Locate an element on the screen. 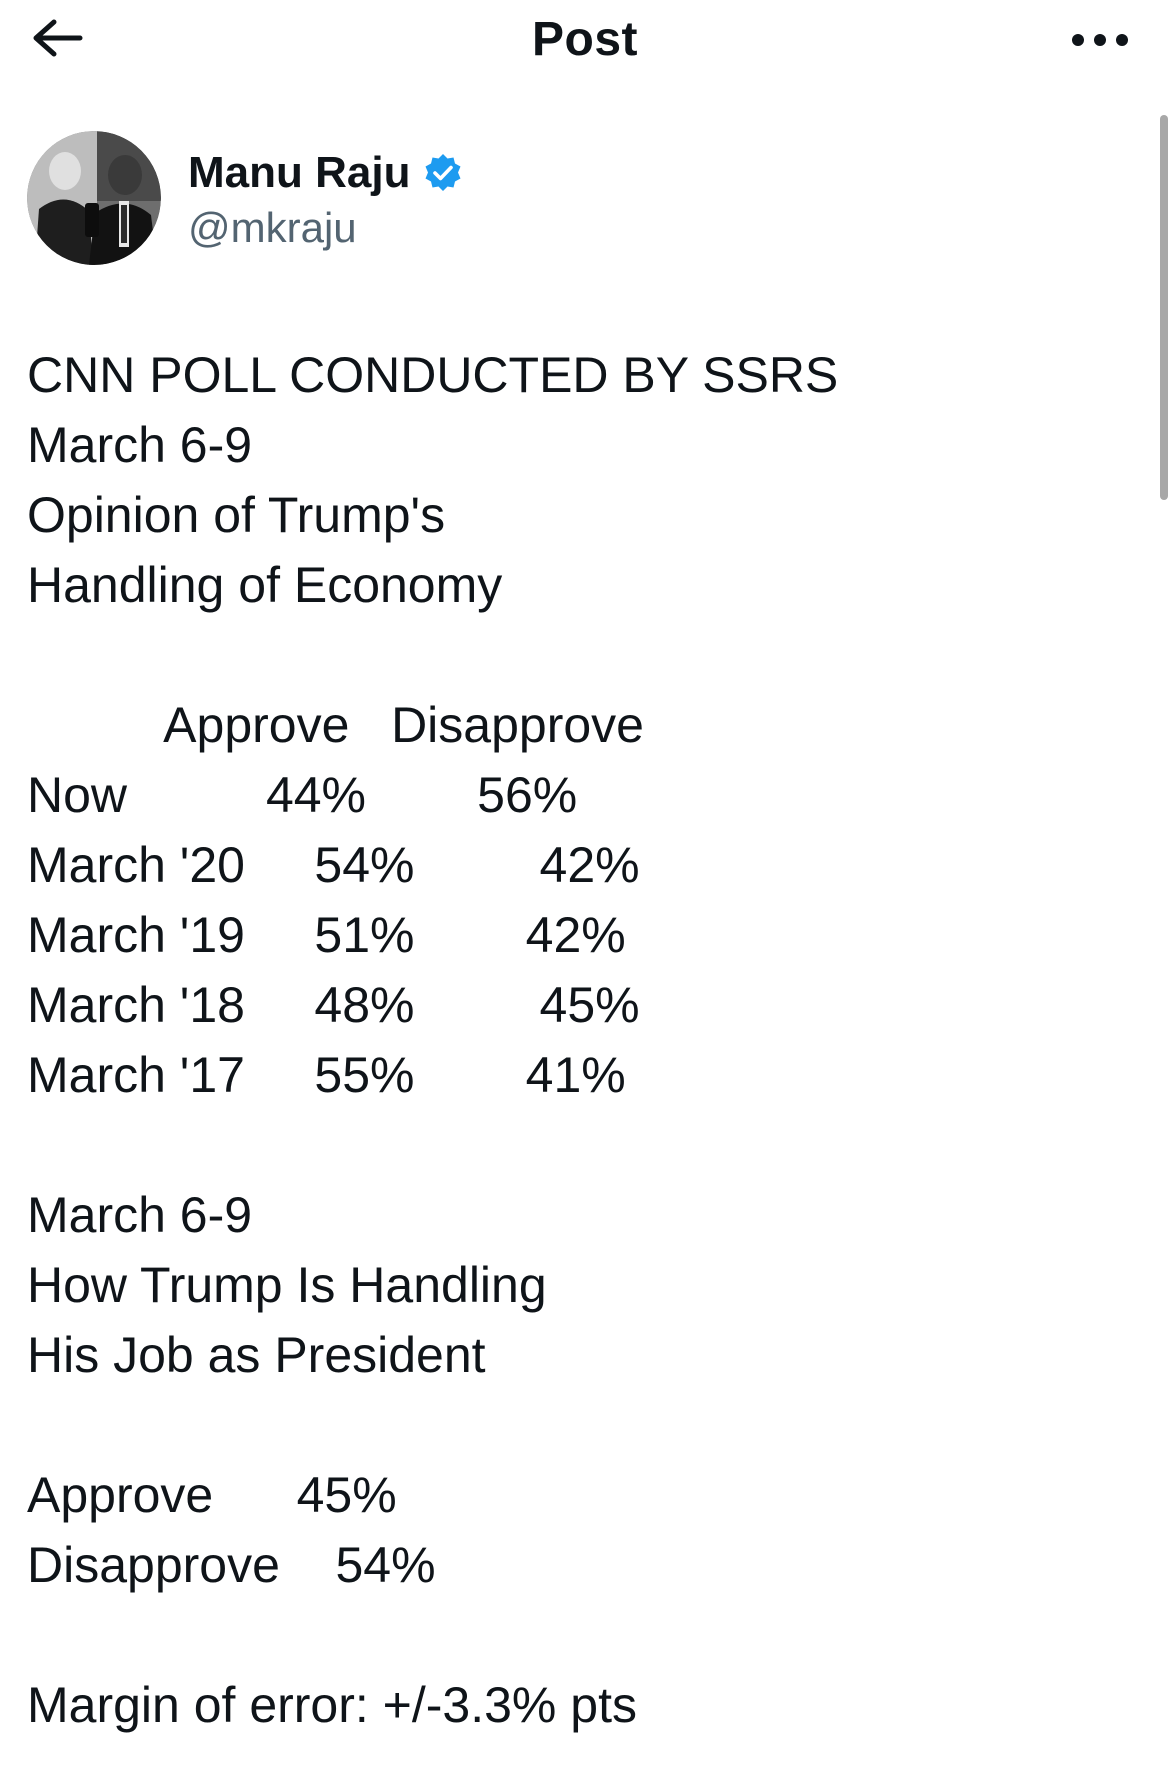  author-names: Manu Raju @mkraju is located at coordinates (326, 198).